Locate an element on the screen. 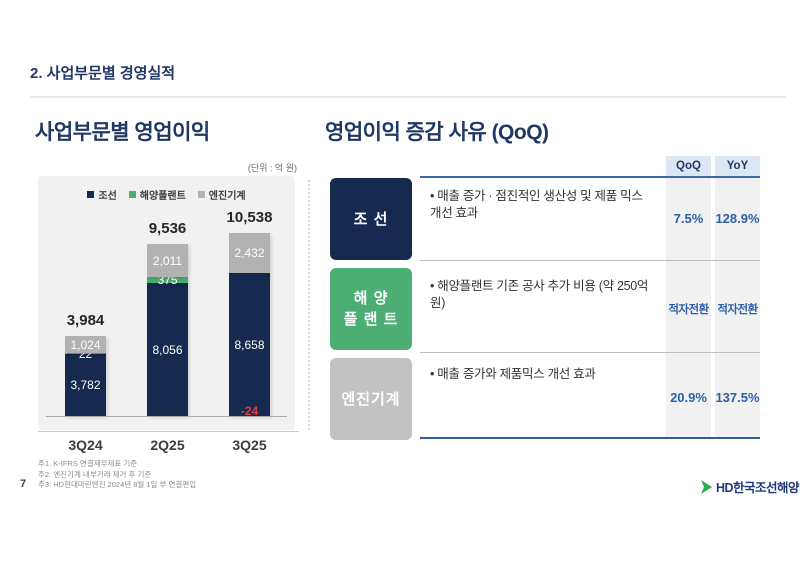 The width and height of the screenshot is (800, 565). segment-box-offshore: 해 양 플 랜 트 is located at coordinates (371, 309).